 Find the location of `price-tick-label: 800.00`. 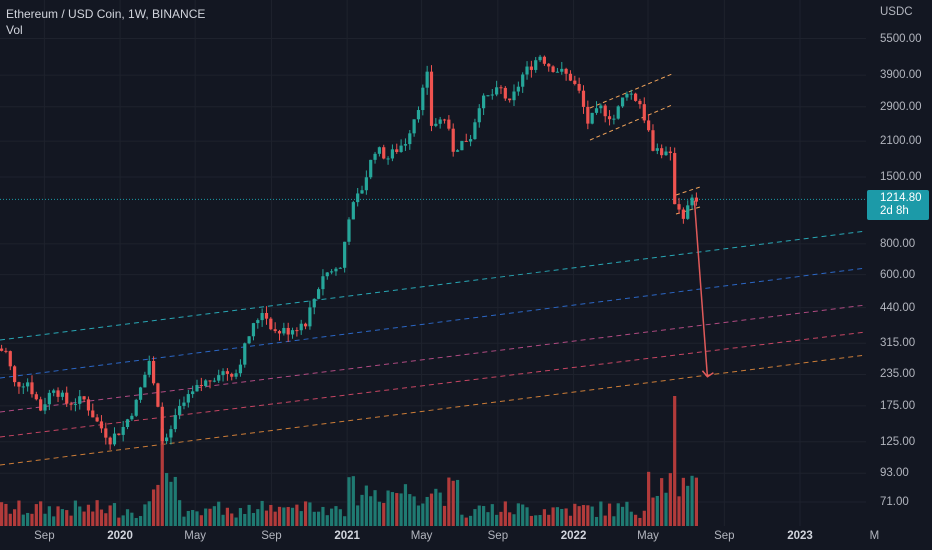

price-tick-label: 800.00 is located at coordinates (898, 243).